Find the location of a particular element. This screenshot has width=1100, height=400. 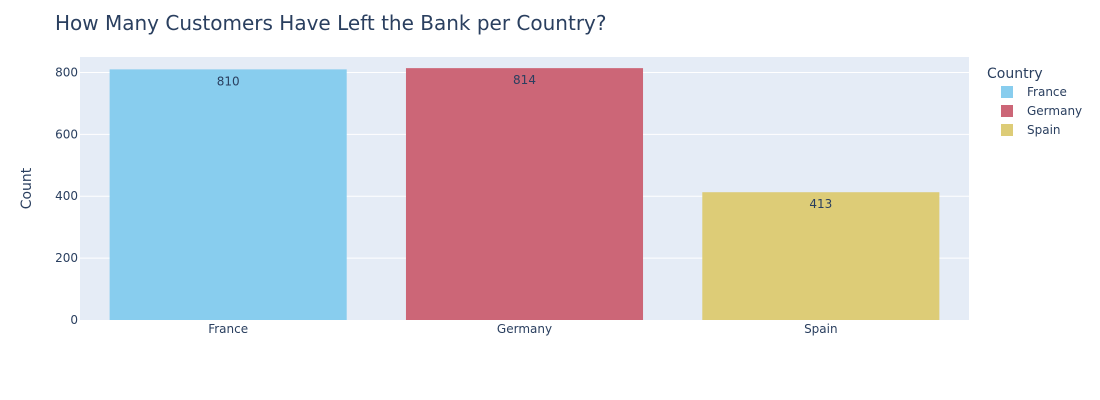

legend: Country France Germany Spain is located at coordinates (1034, 101).